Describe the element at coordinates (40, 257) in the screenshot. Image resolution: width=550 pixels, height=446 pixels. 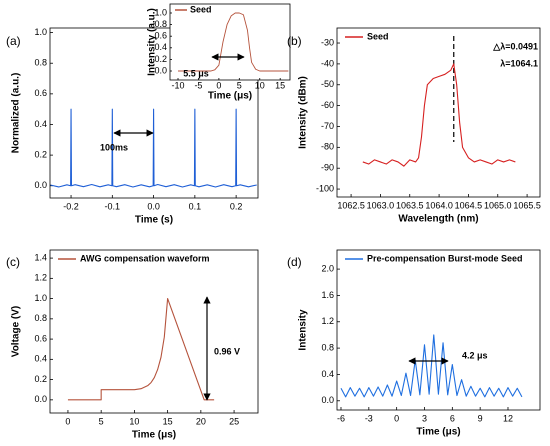
I see `y-tick-label: 1.4` at that location.